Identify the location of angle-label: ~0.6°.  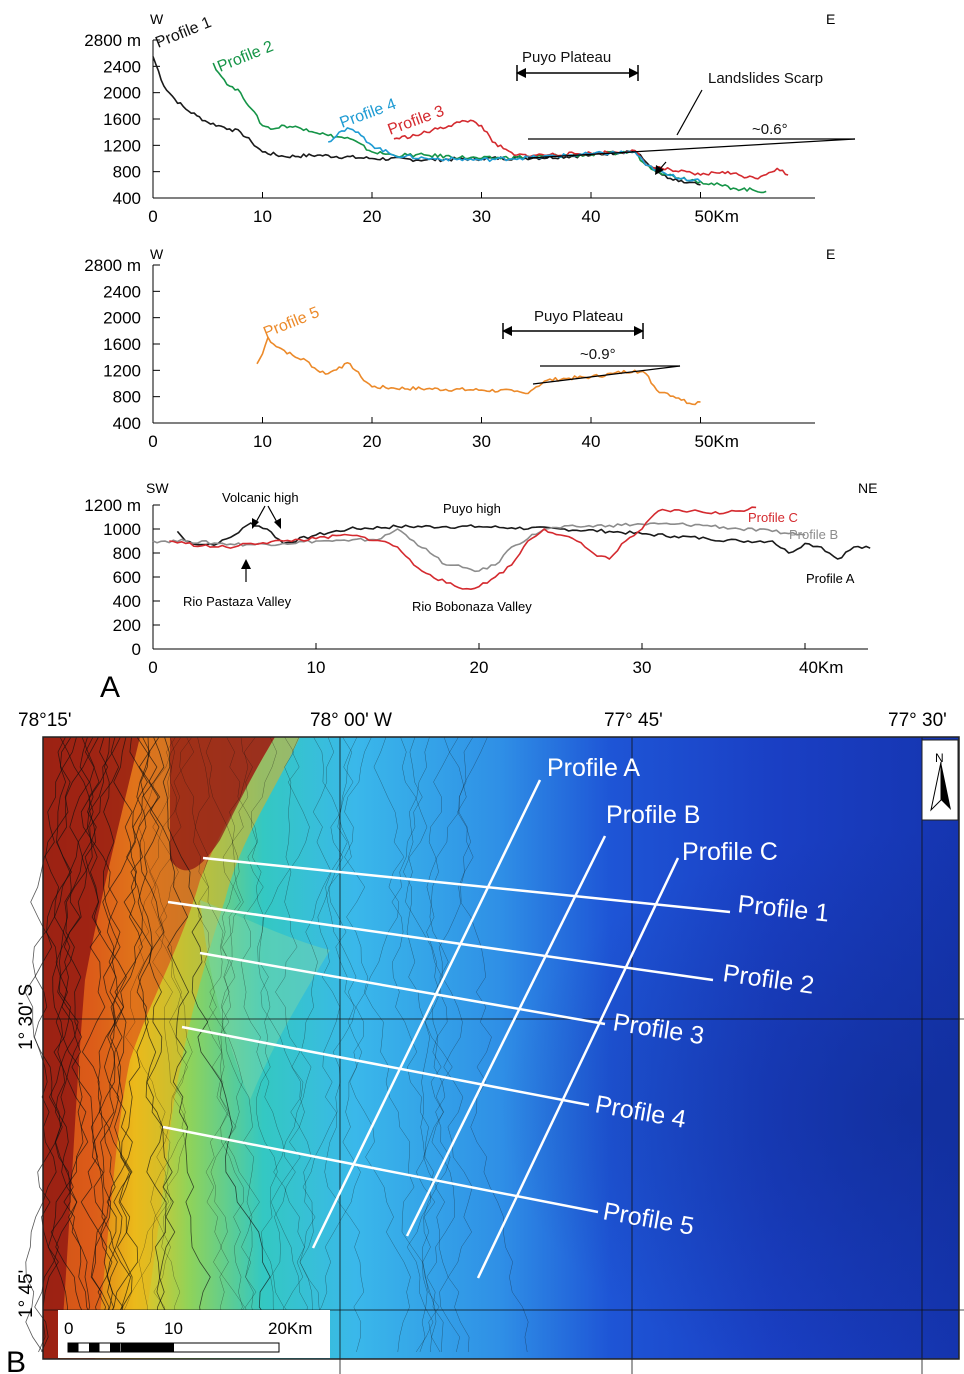
(770, 129).